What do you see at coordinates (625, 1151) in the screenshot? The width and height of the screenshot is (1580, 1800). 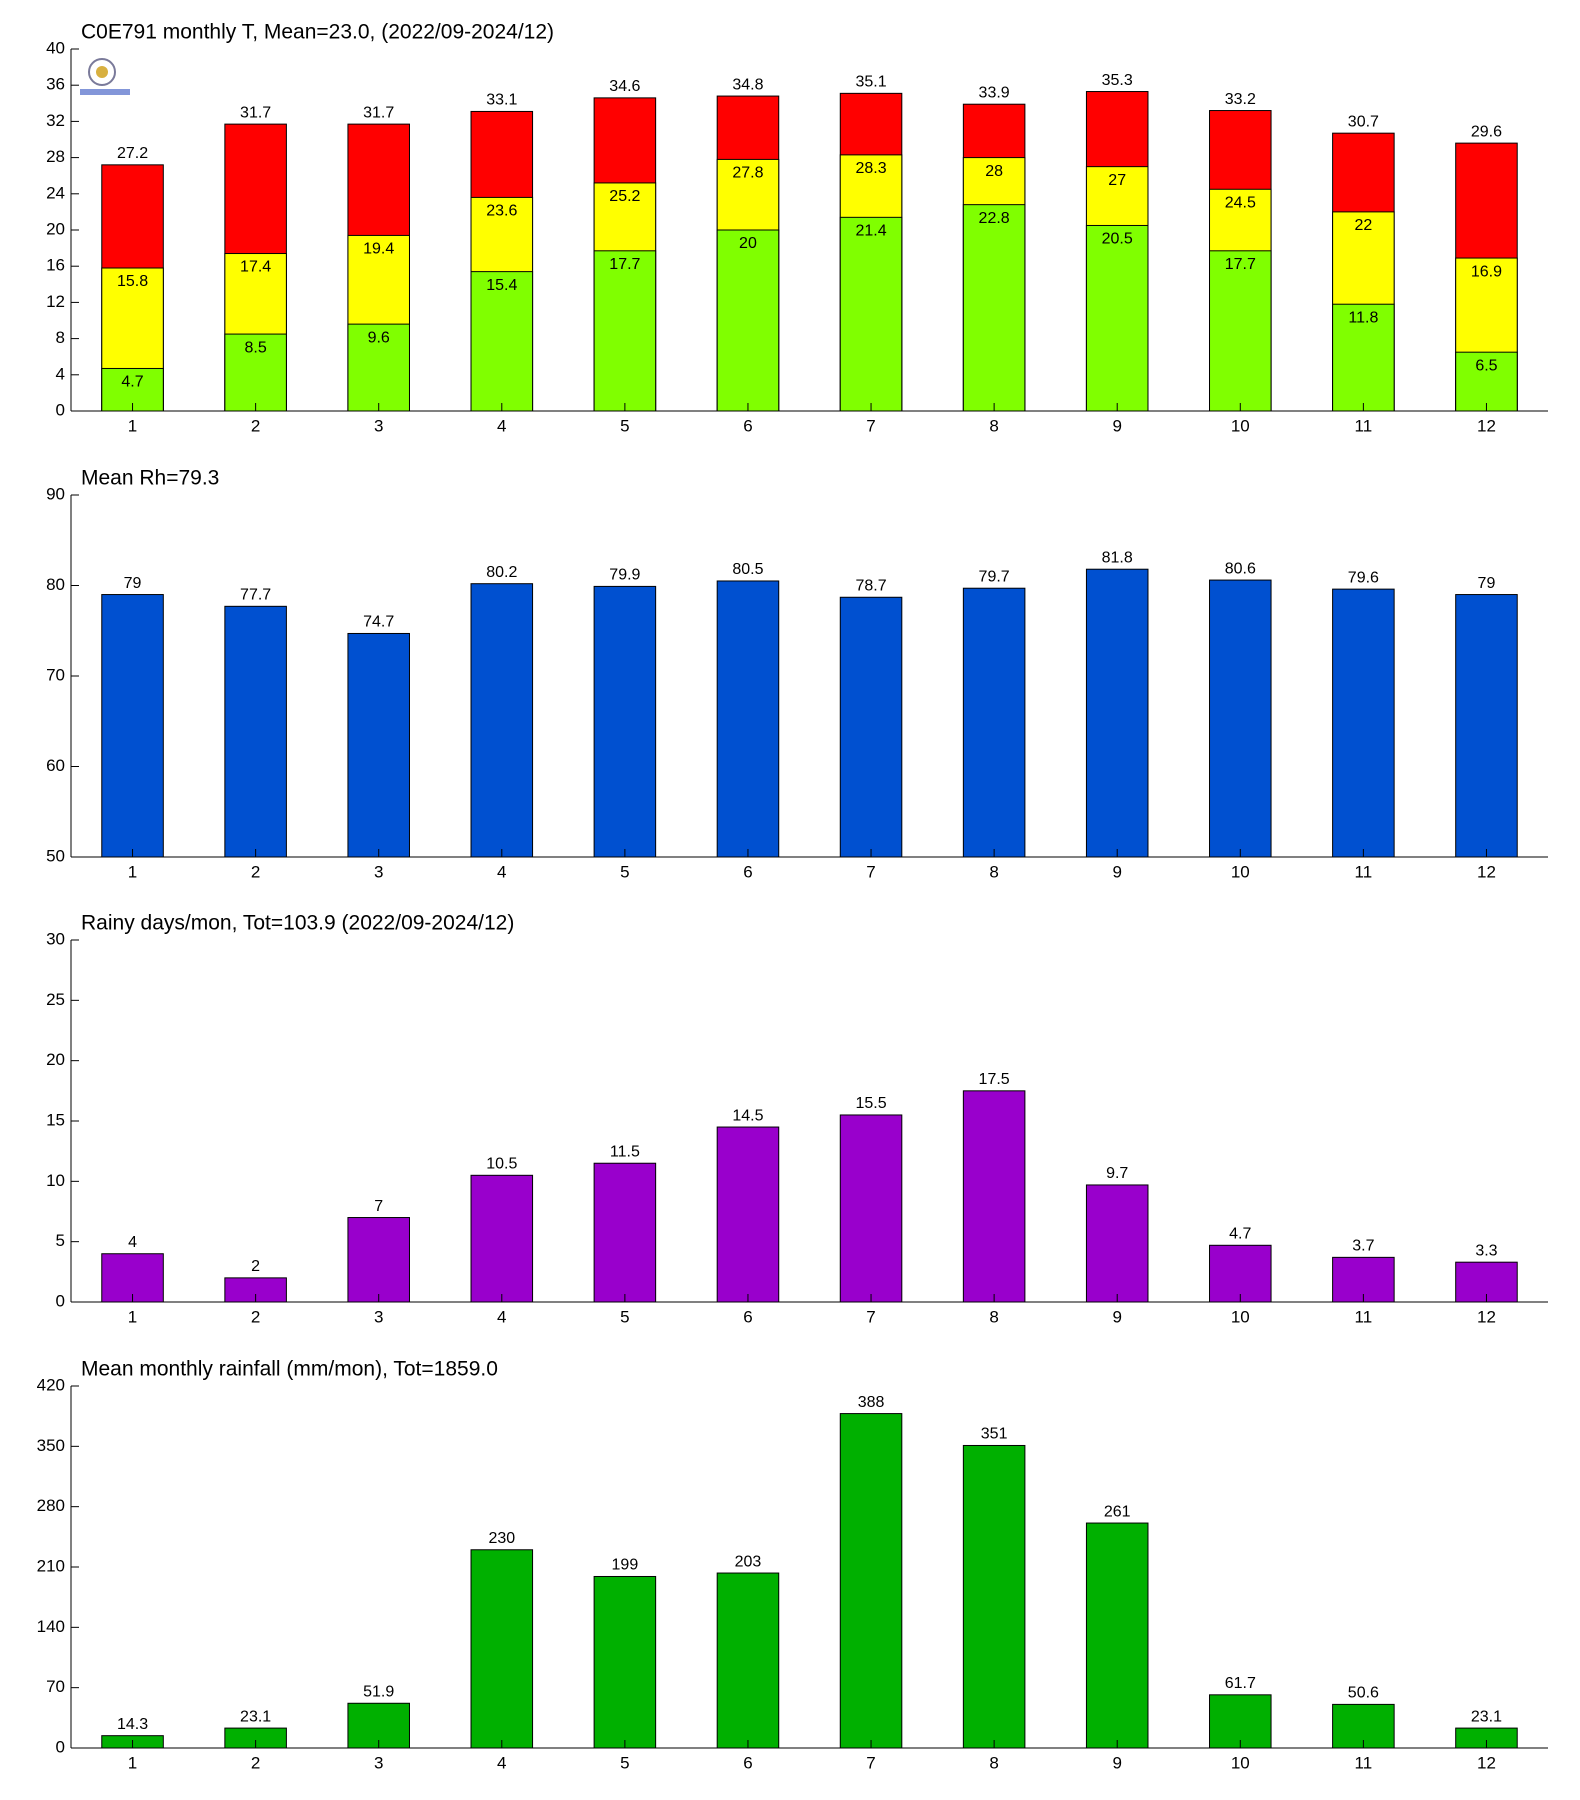 I see `data-label: 11.5` at bounding box center [625, 1151].